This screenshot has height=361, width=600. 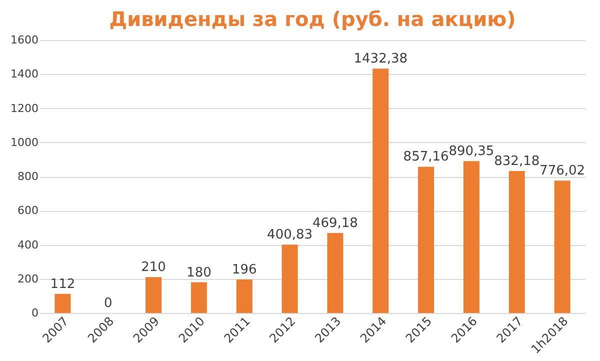 I want to click on y-tick-label: 200, so click(x=28, y=279).